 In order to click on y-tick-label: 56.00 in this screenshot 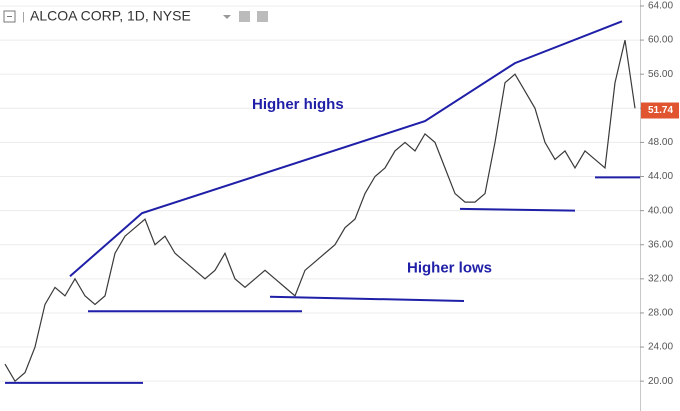, I will do `click(660, 74)`.